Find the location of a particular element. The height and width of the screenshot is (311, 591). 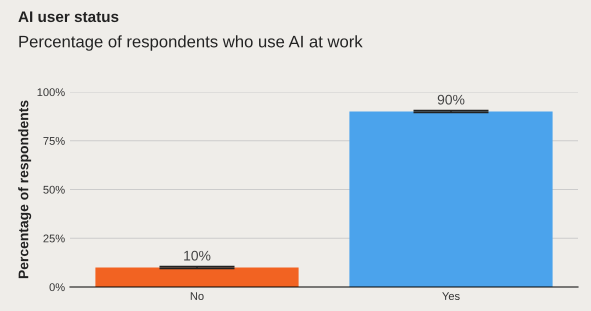

x-tick-label: Yes is located at coordinates (451, 296).